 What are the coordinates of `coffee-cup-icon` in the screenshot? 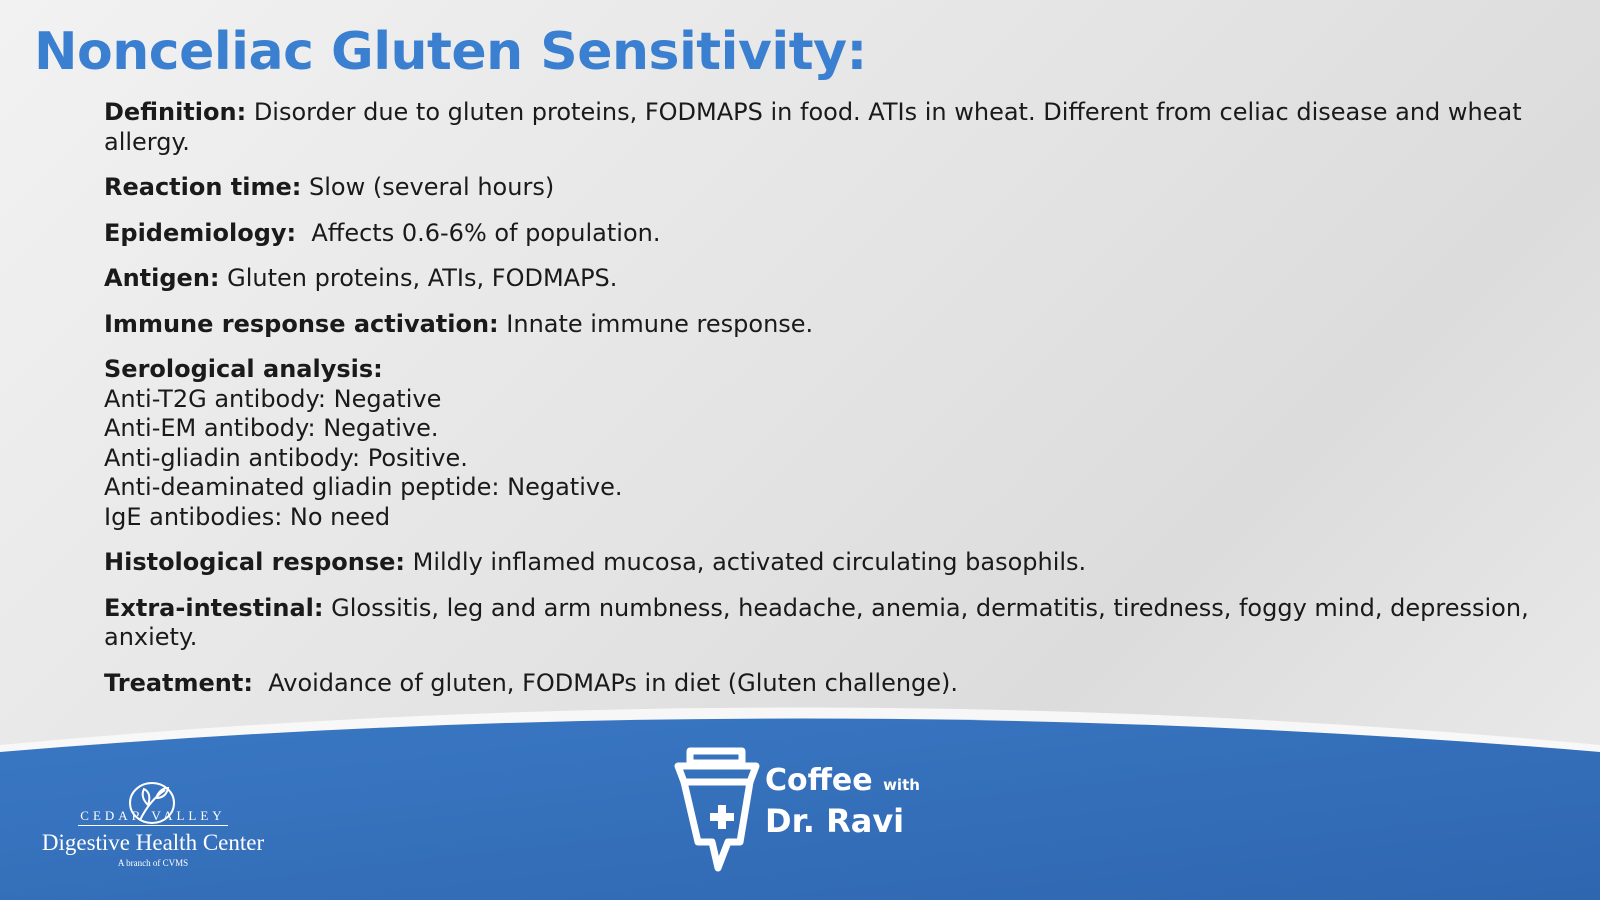 It's located at (717, 809).